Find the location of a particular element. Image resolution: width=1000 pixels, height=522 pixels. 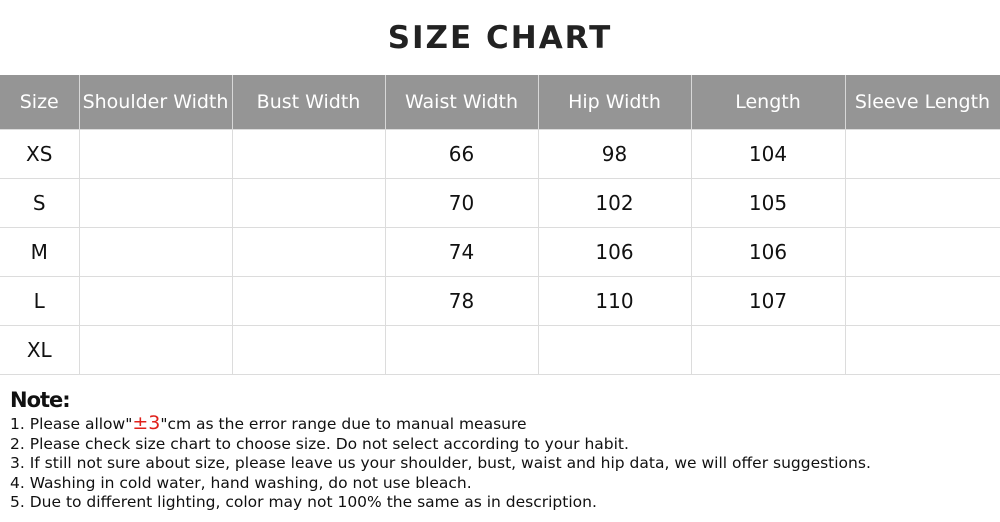

measurement-cell: 74 is located at coordinates (461, 252).